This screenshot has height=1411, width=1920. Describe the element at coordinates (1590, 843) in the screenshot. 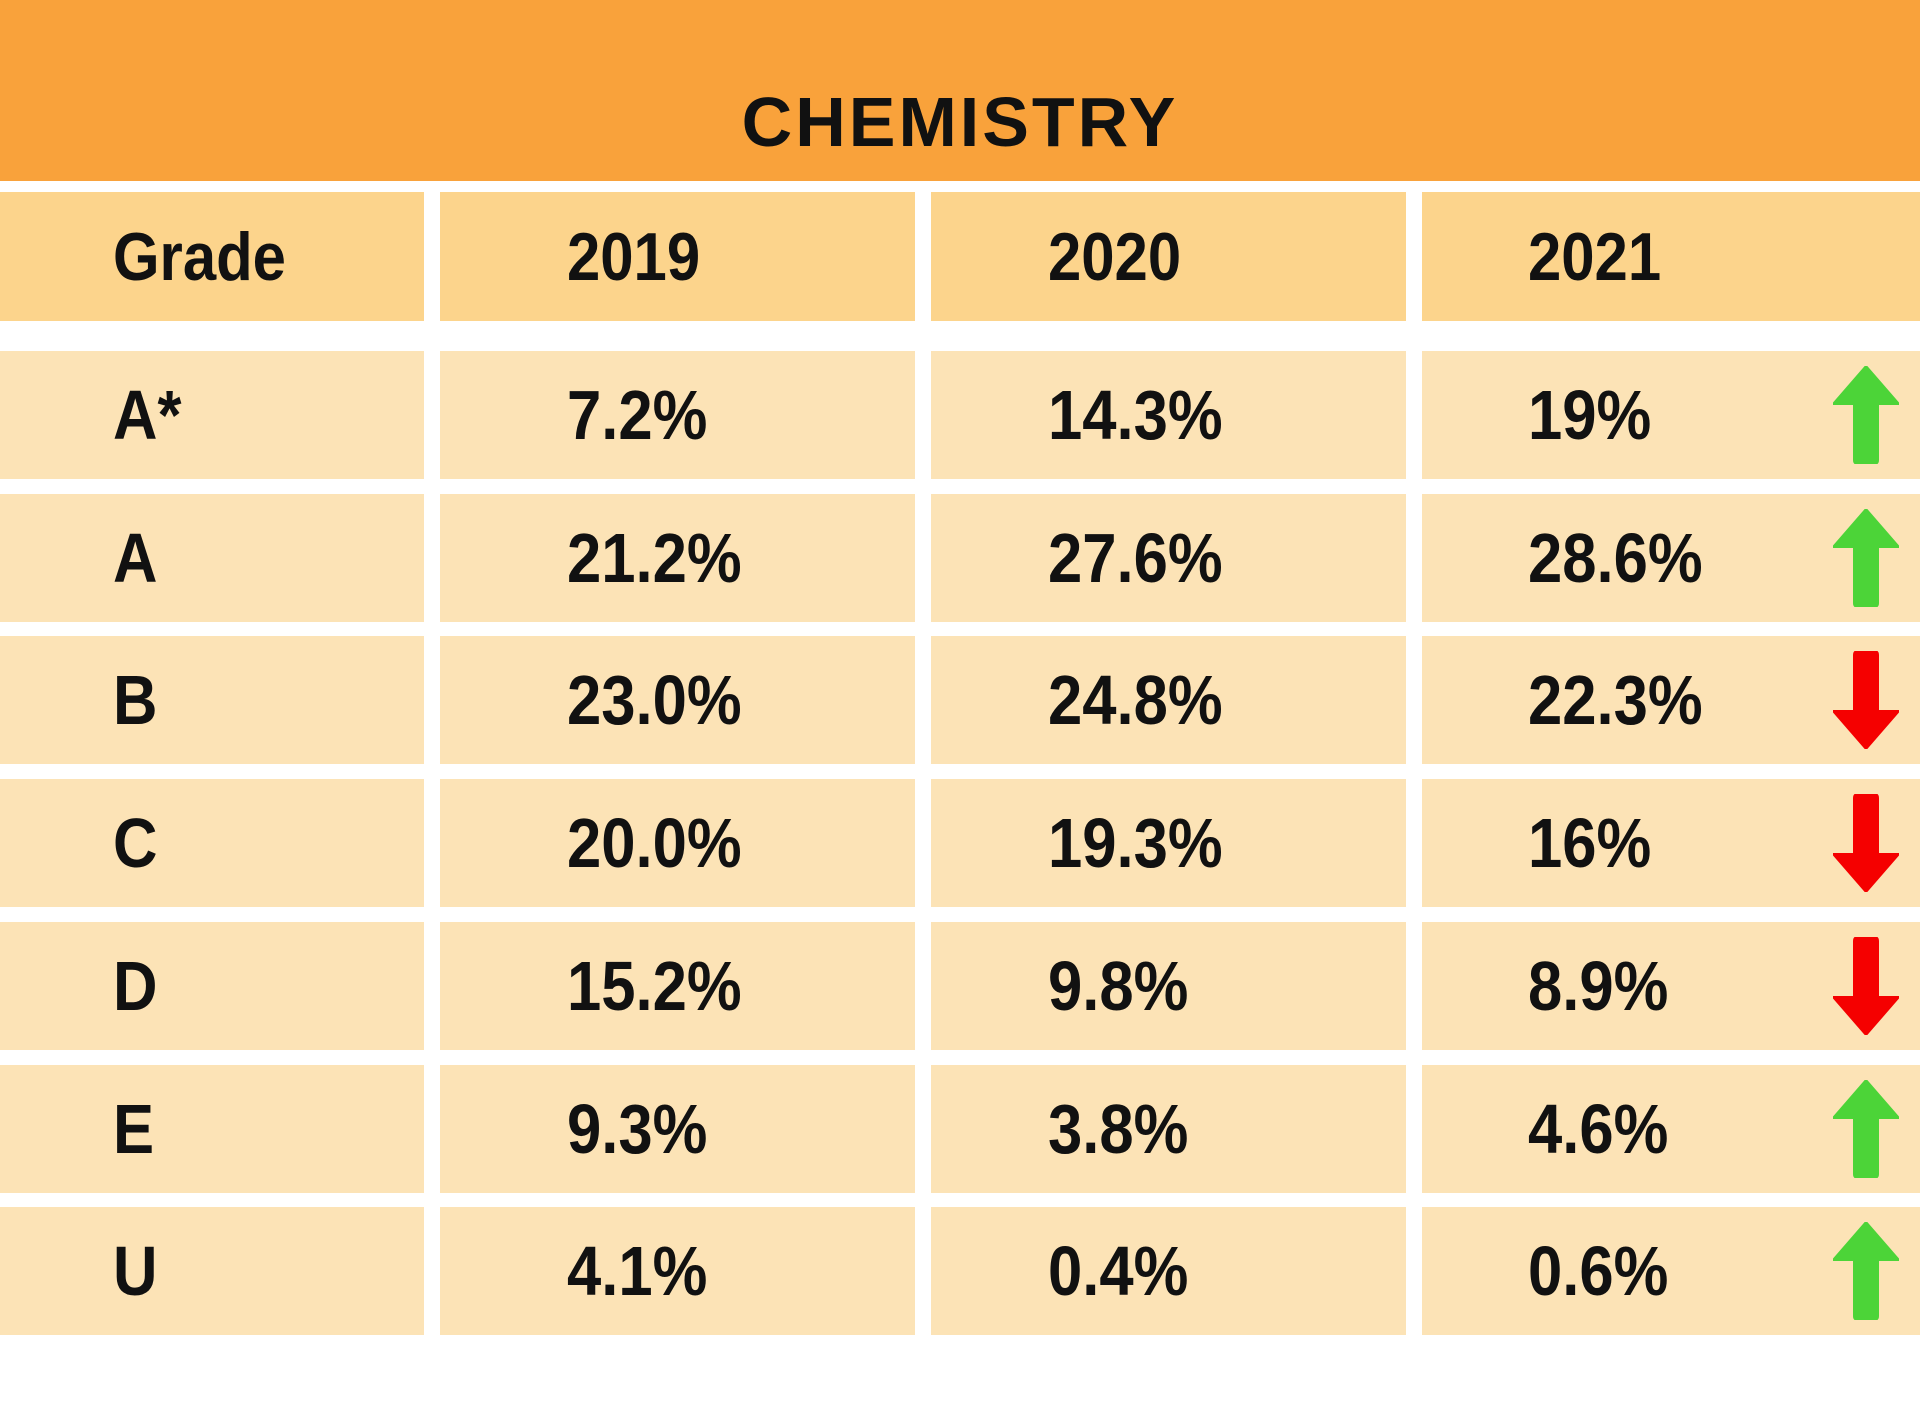

I see `cell-value: 16%` at that location.